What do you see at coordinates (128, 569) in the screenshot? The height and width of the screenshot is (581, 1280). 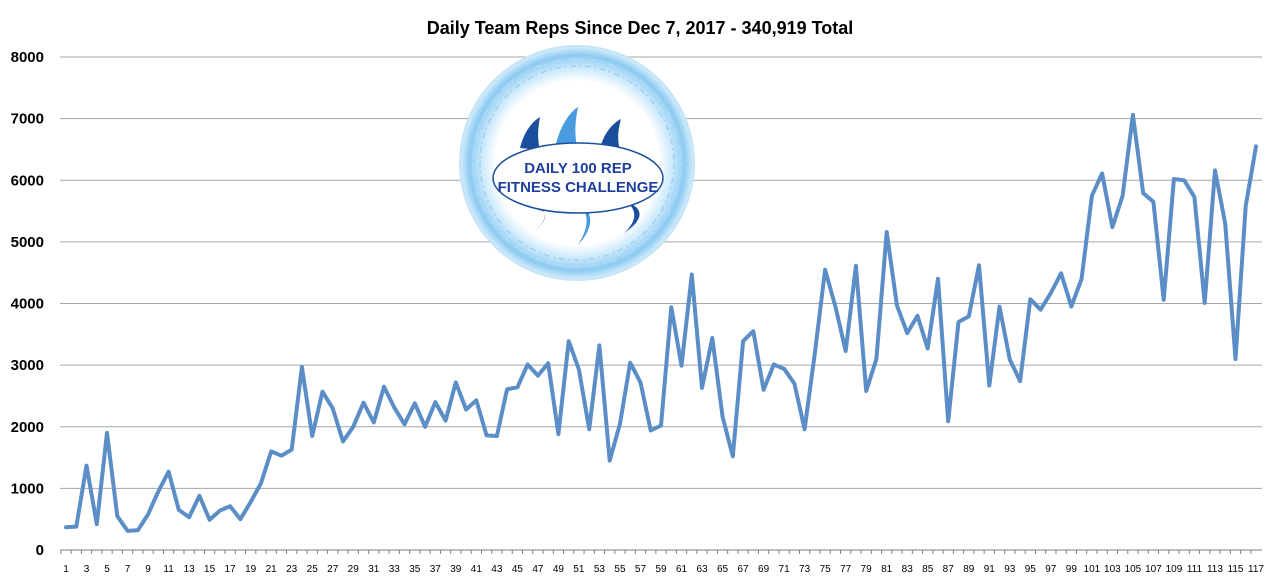 I see `x-tick-label: 7` at bounding box center [128, 569].